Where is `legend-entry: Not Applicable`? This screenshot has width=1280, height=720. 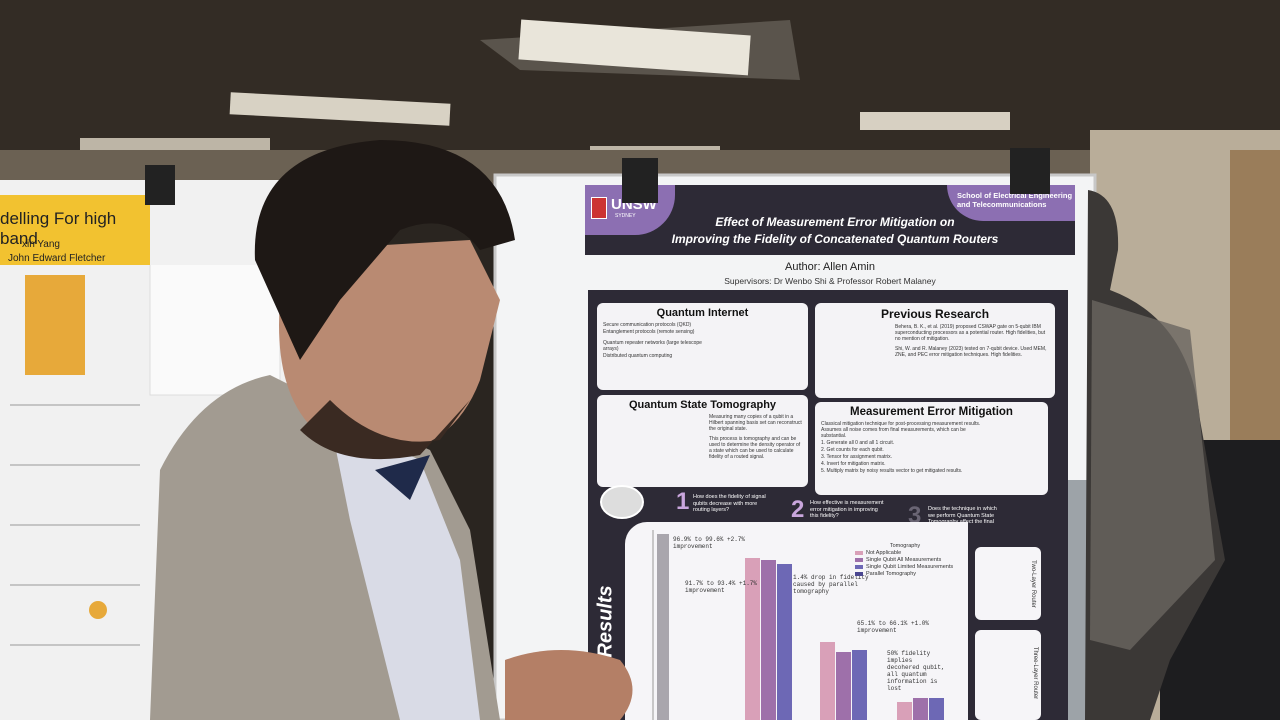
legend-entry: Not Applicable is located at coordinates (905, 553).